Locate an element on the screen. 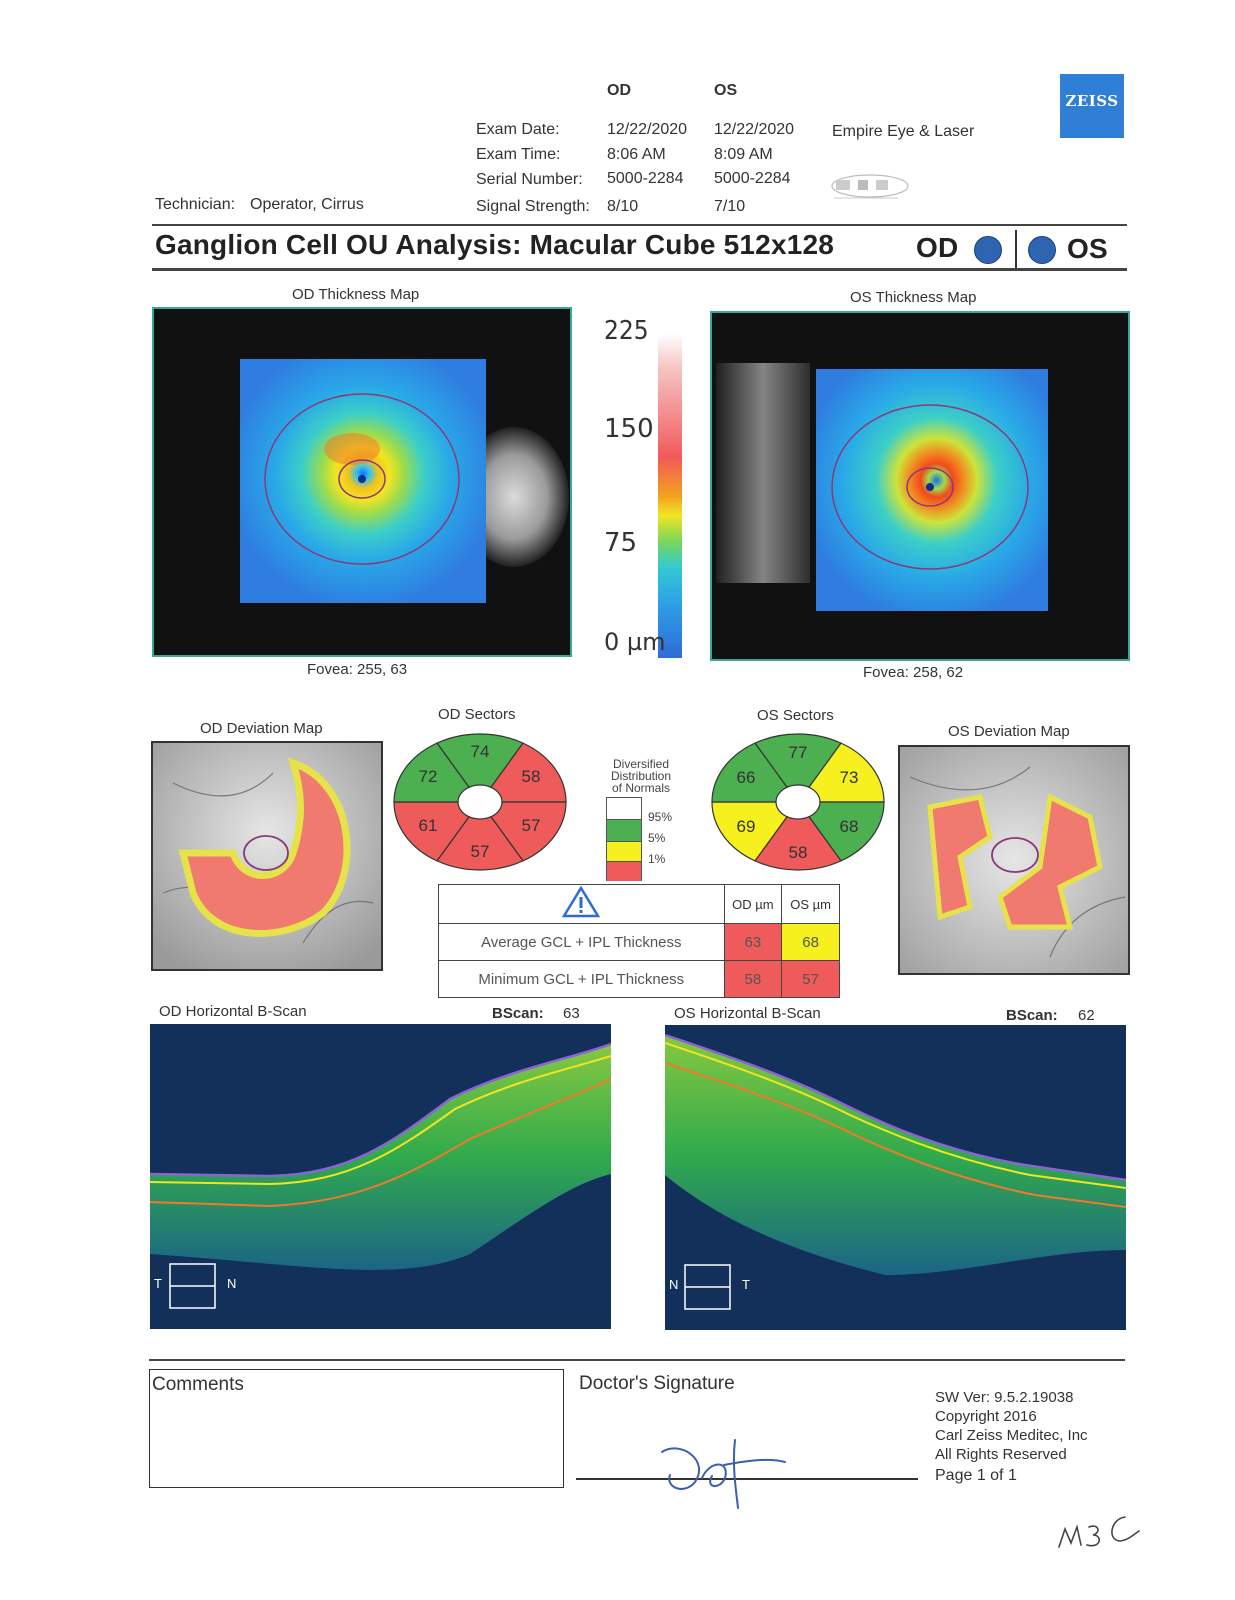 Image resolution: width=1235 pixels, height=1600 pixels. os-sectors-chart: 77 66 69 58 68 73 is located at coordinates (798, 802).